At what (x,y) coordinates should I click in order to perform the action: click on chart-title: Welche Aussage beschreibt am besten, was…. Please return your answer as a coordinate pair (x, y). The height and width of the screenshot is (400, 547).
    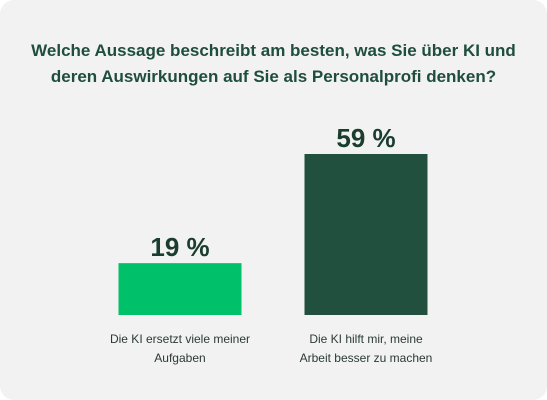
    Looking at the image, I should click on (273, 64).